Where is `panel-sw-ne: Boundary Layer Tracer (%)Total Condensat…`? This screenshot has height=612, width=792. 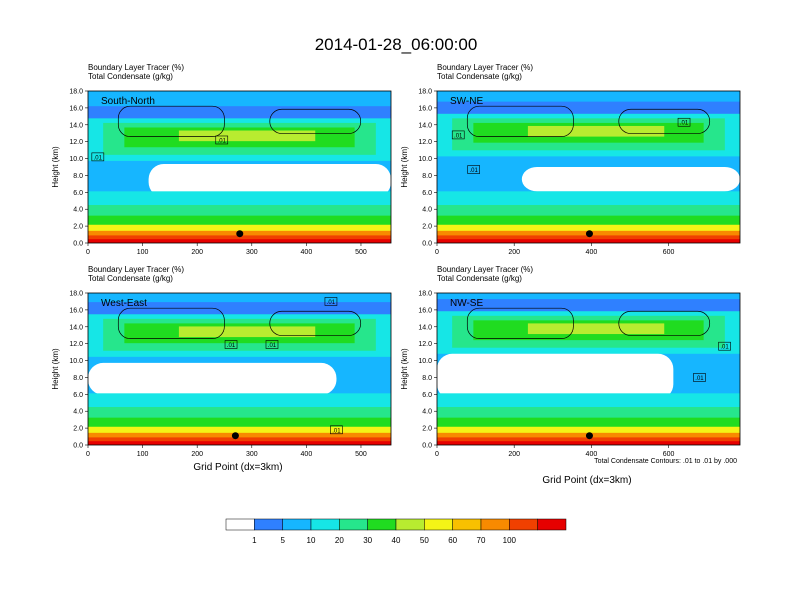 panel-sw-ne: Boundary Layer Tracer (%)Total Condensat… is located at coordinates (570, 159).